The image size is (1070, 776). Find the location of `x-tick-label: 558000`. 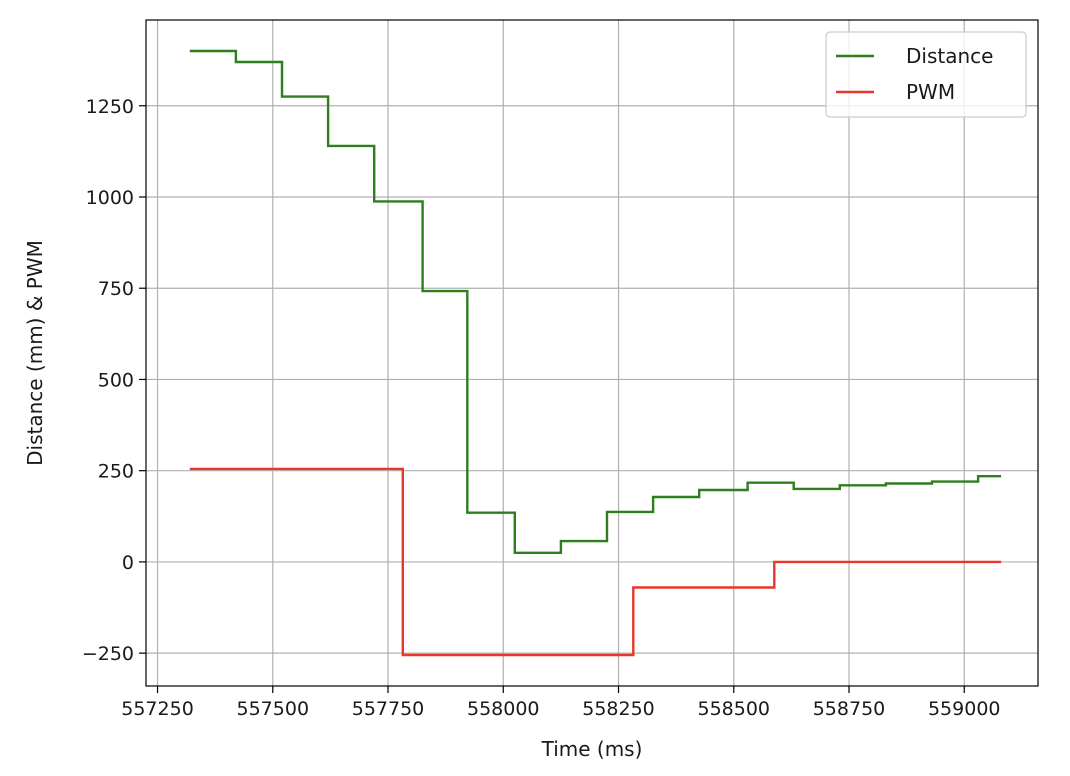

x-tick-label: 558000 is located at coordinates (503, 709).